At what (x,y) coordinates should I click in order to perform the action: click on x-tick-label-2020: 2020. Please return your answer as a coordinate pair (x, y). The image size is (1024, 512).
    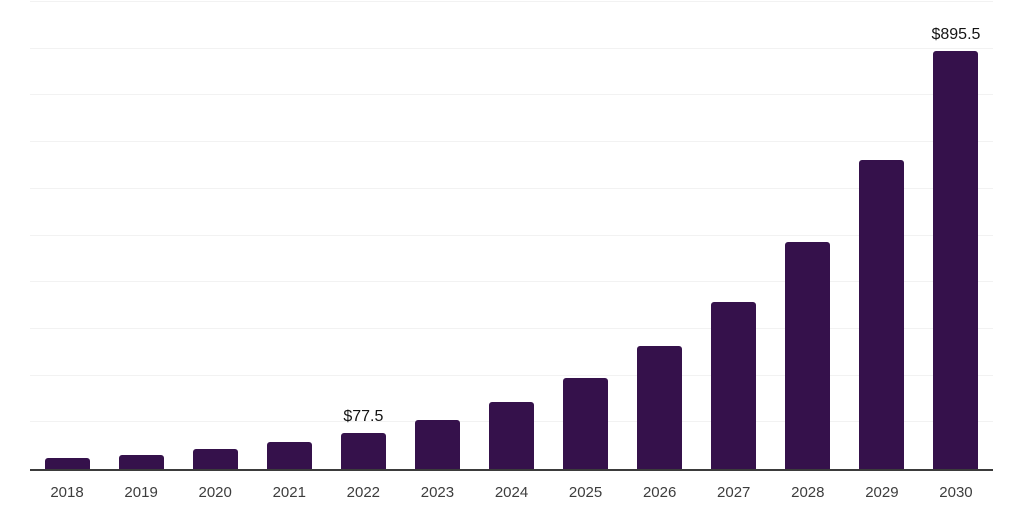
    Looking at the image, I should click on (215, 492).